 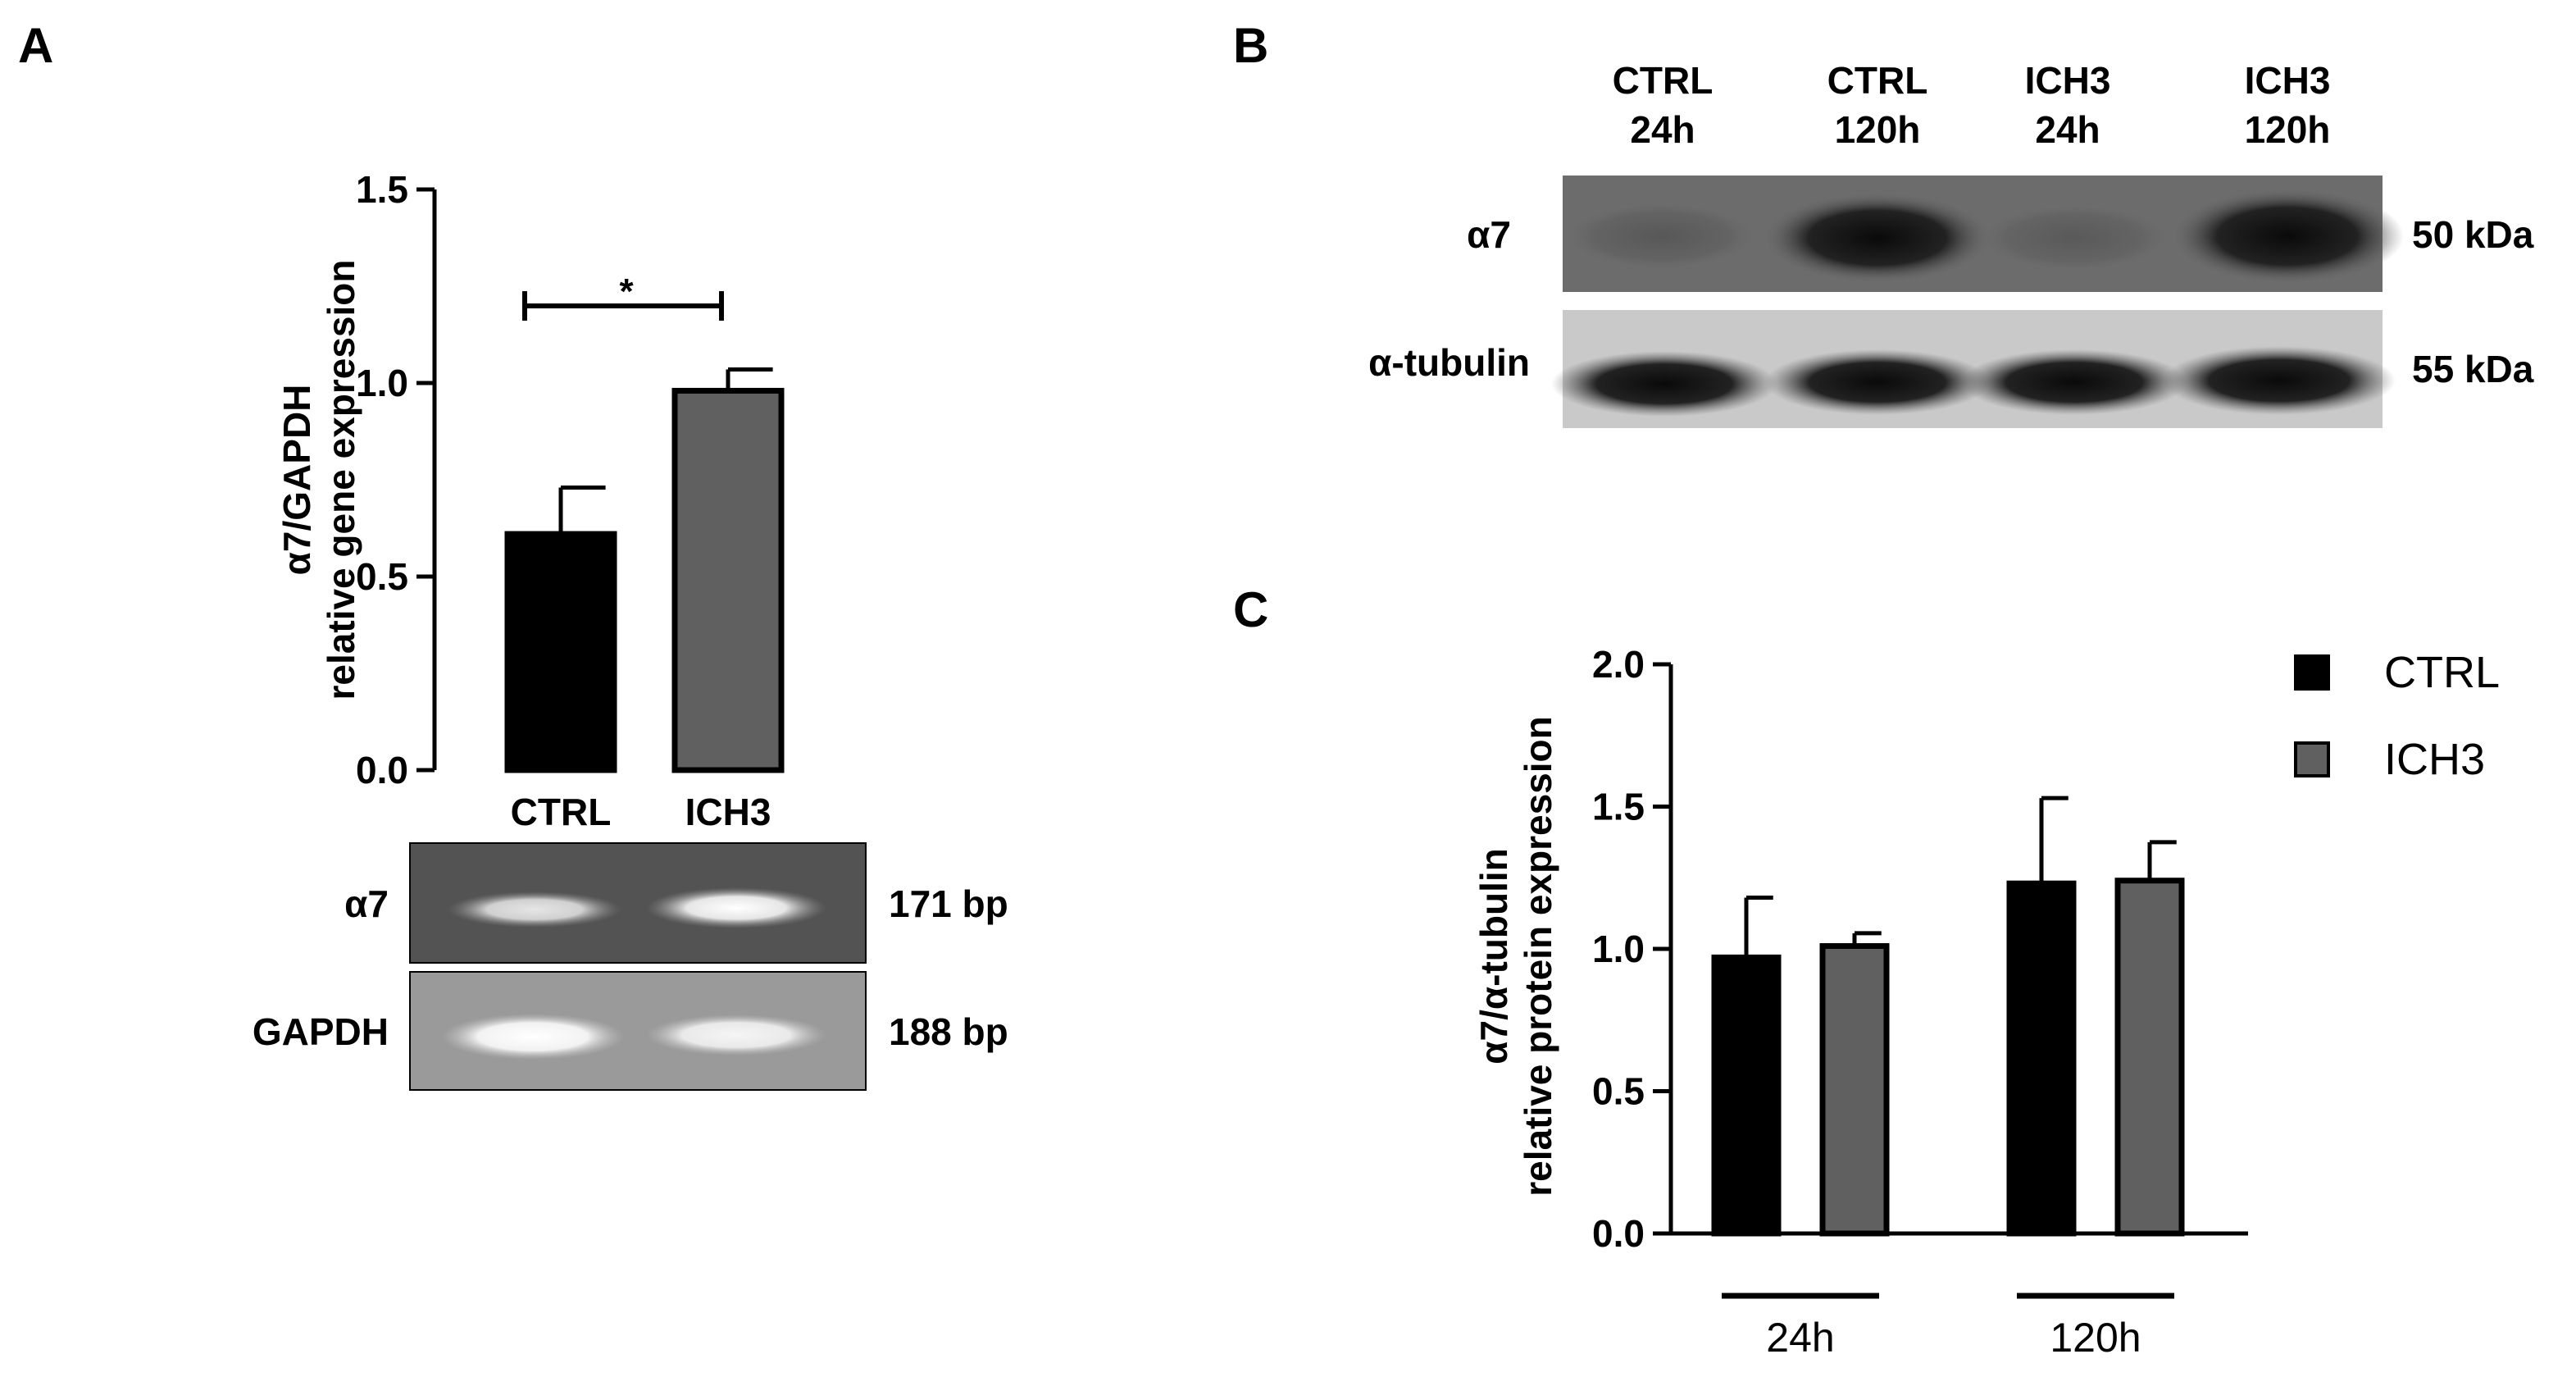 I want to click on gel-a-size-gapdh: 188 bp, so click(x=948, y=1032).